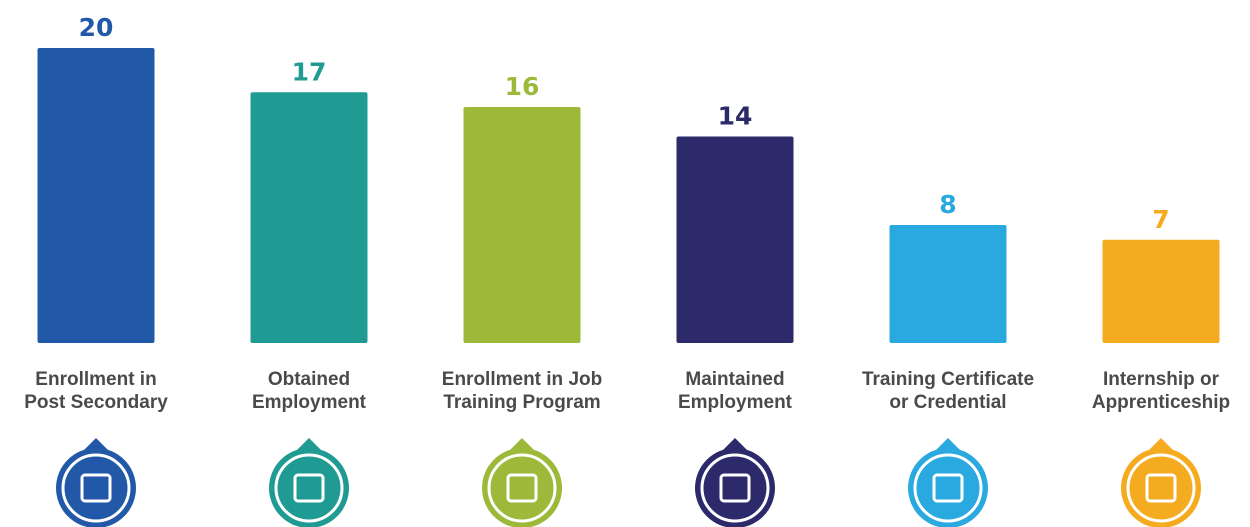 The width and height of the screenshot is (1250, 527). What do you see at coordinates (309, 391) in the screenshot?
I see `category-label: Obtained Employment` at bounding box center [309, 391].